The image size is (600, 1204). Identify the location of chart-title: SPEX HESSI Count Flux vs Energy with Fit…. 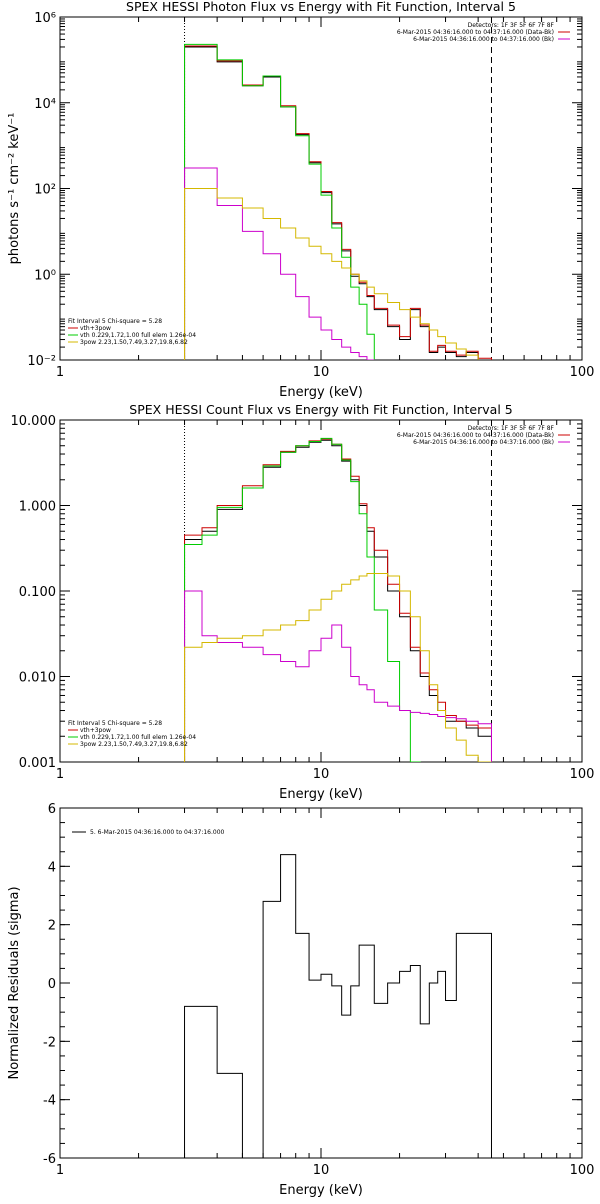
(320, 409).